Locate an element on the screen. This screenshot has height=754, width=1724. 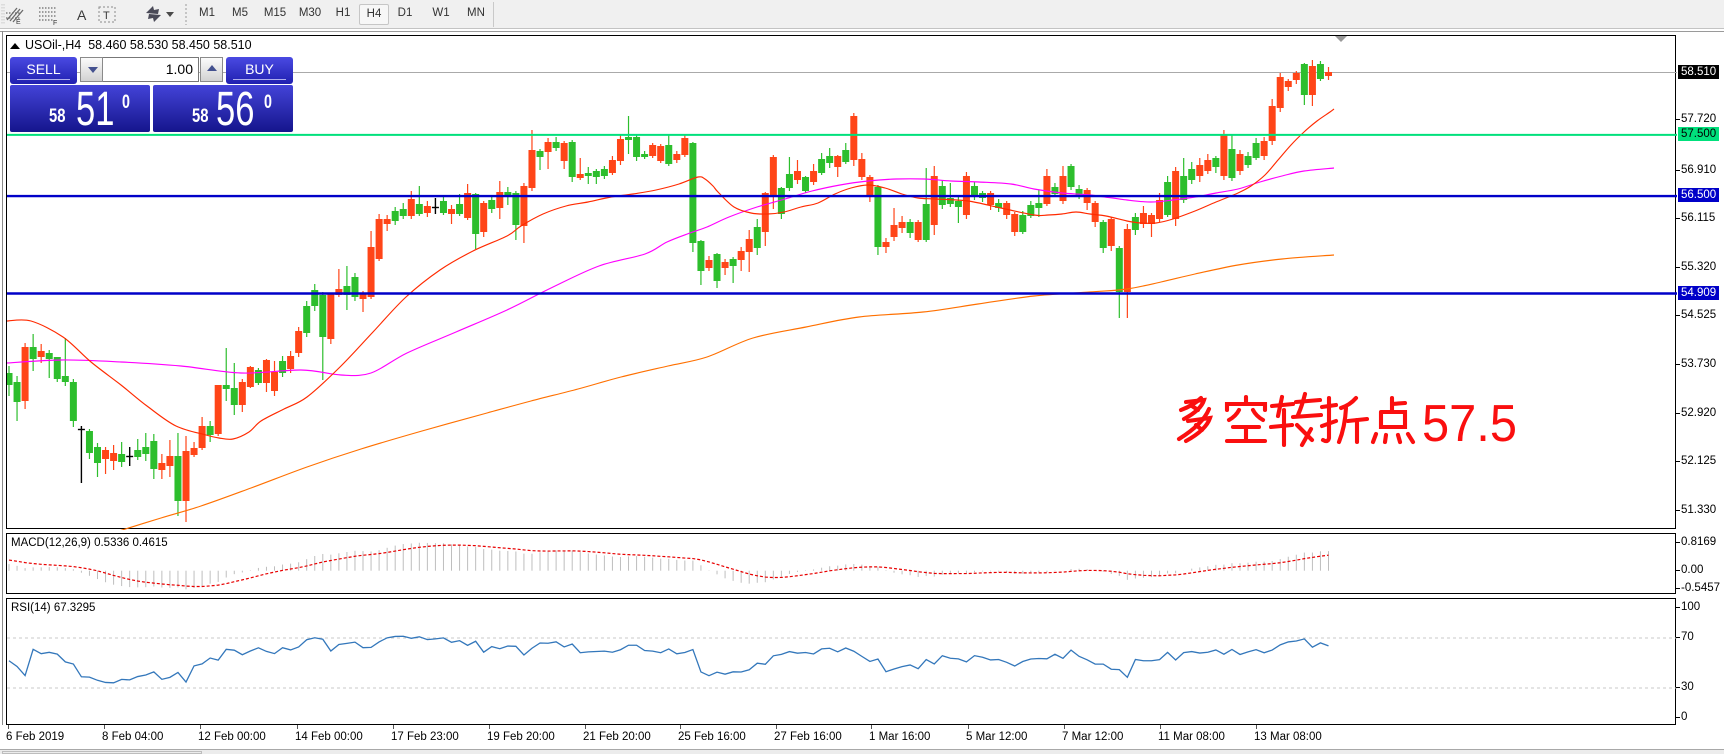
svg-text: T is located at coordinates (106, 16).